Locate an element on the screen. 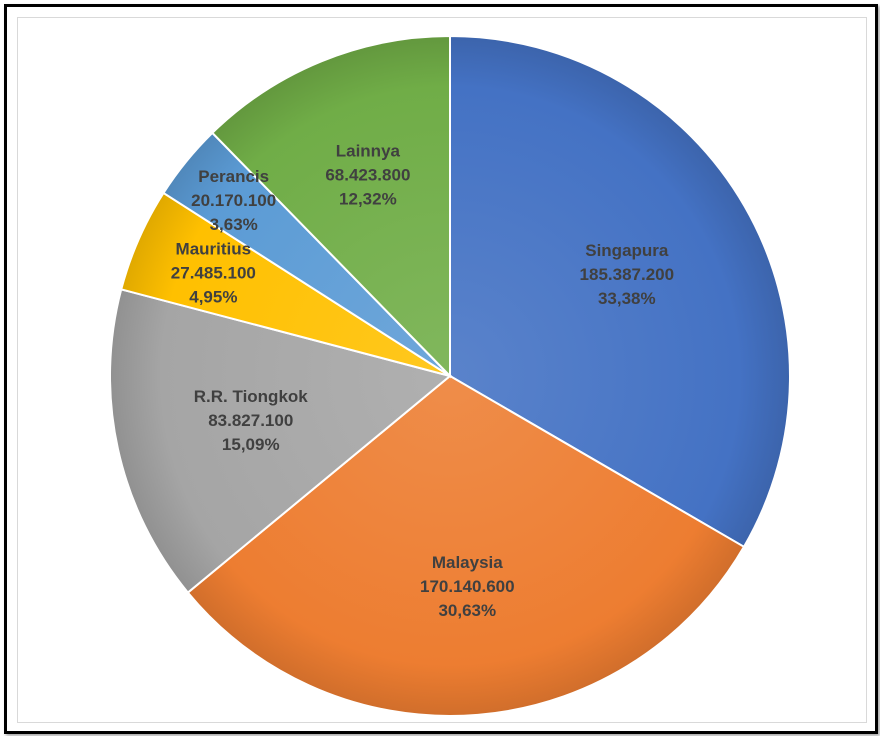  slice-label-value-2: 83.827.100 is located at coordinates (250, 420).